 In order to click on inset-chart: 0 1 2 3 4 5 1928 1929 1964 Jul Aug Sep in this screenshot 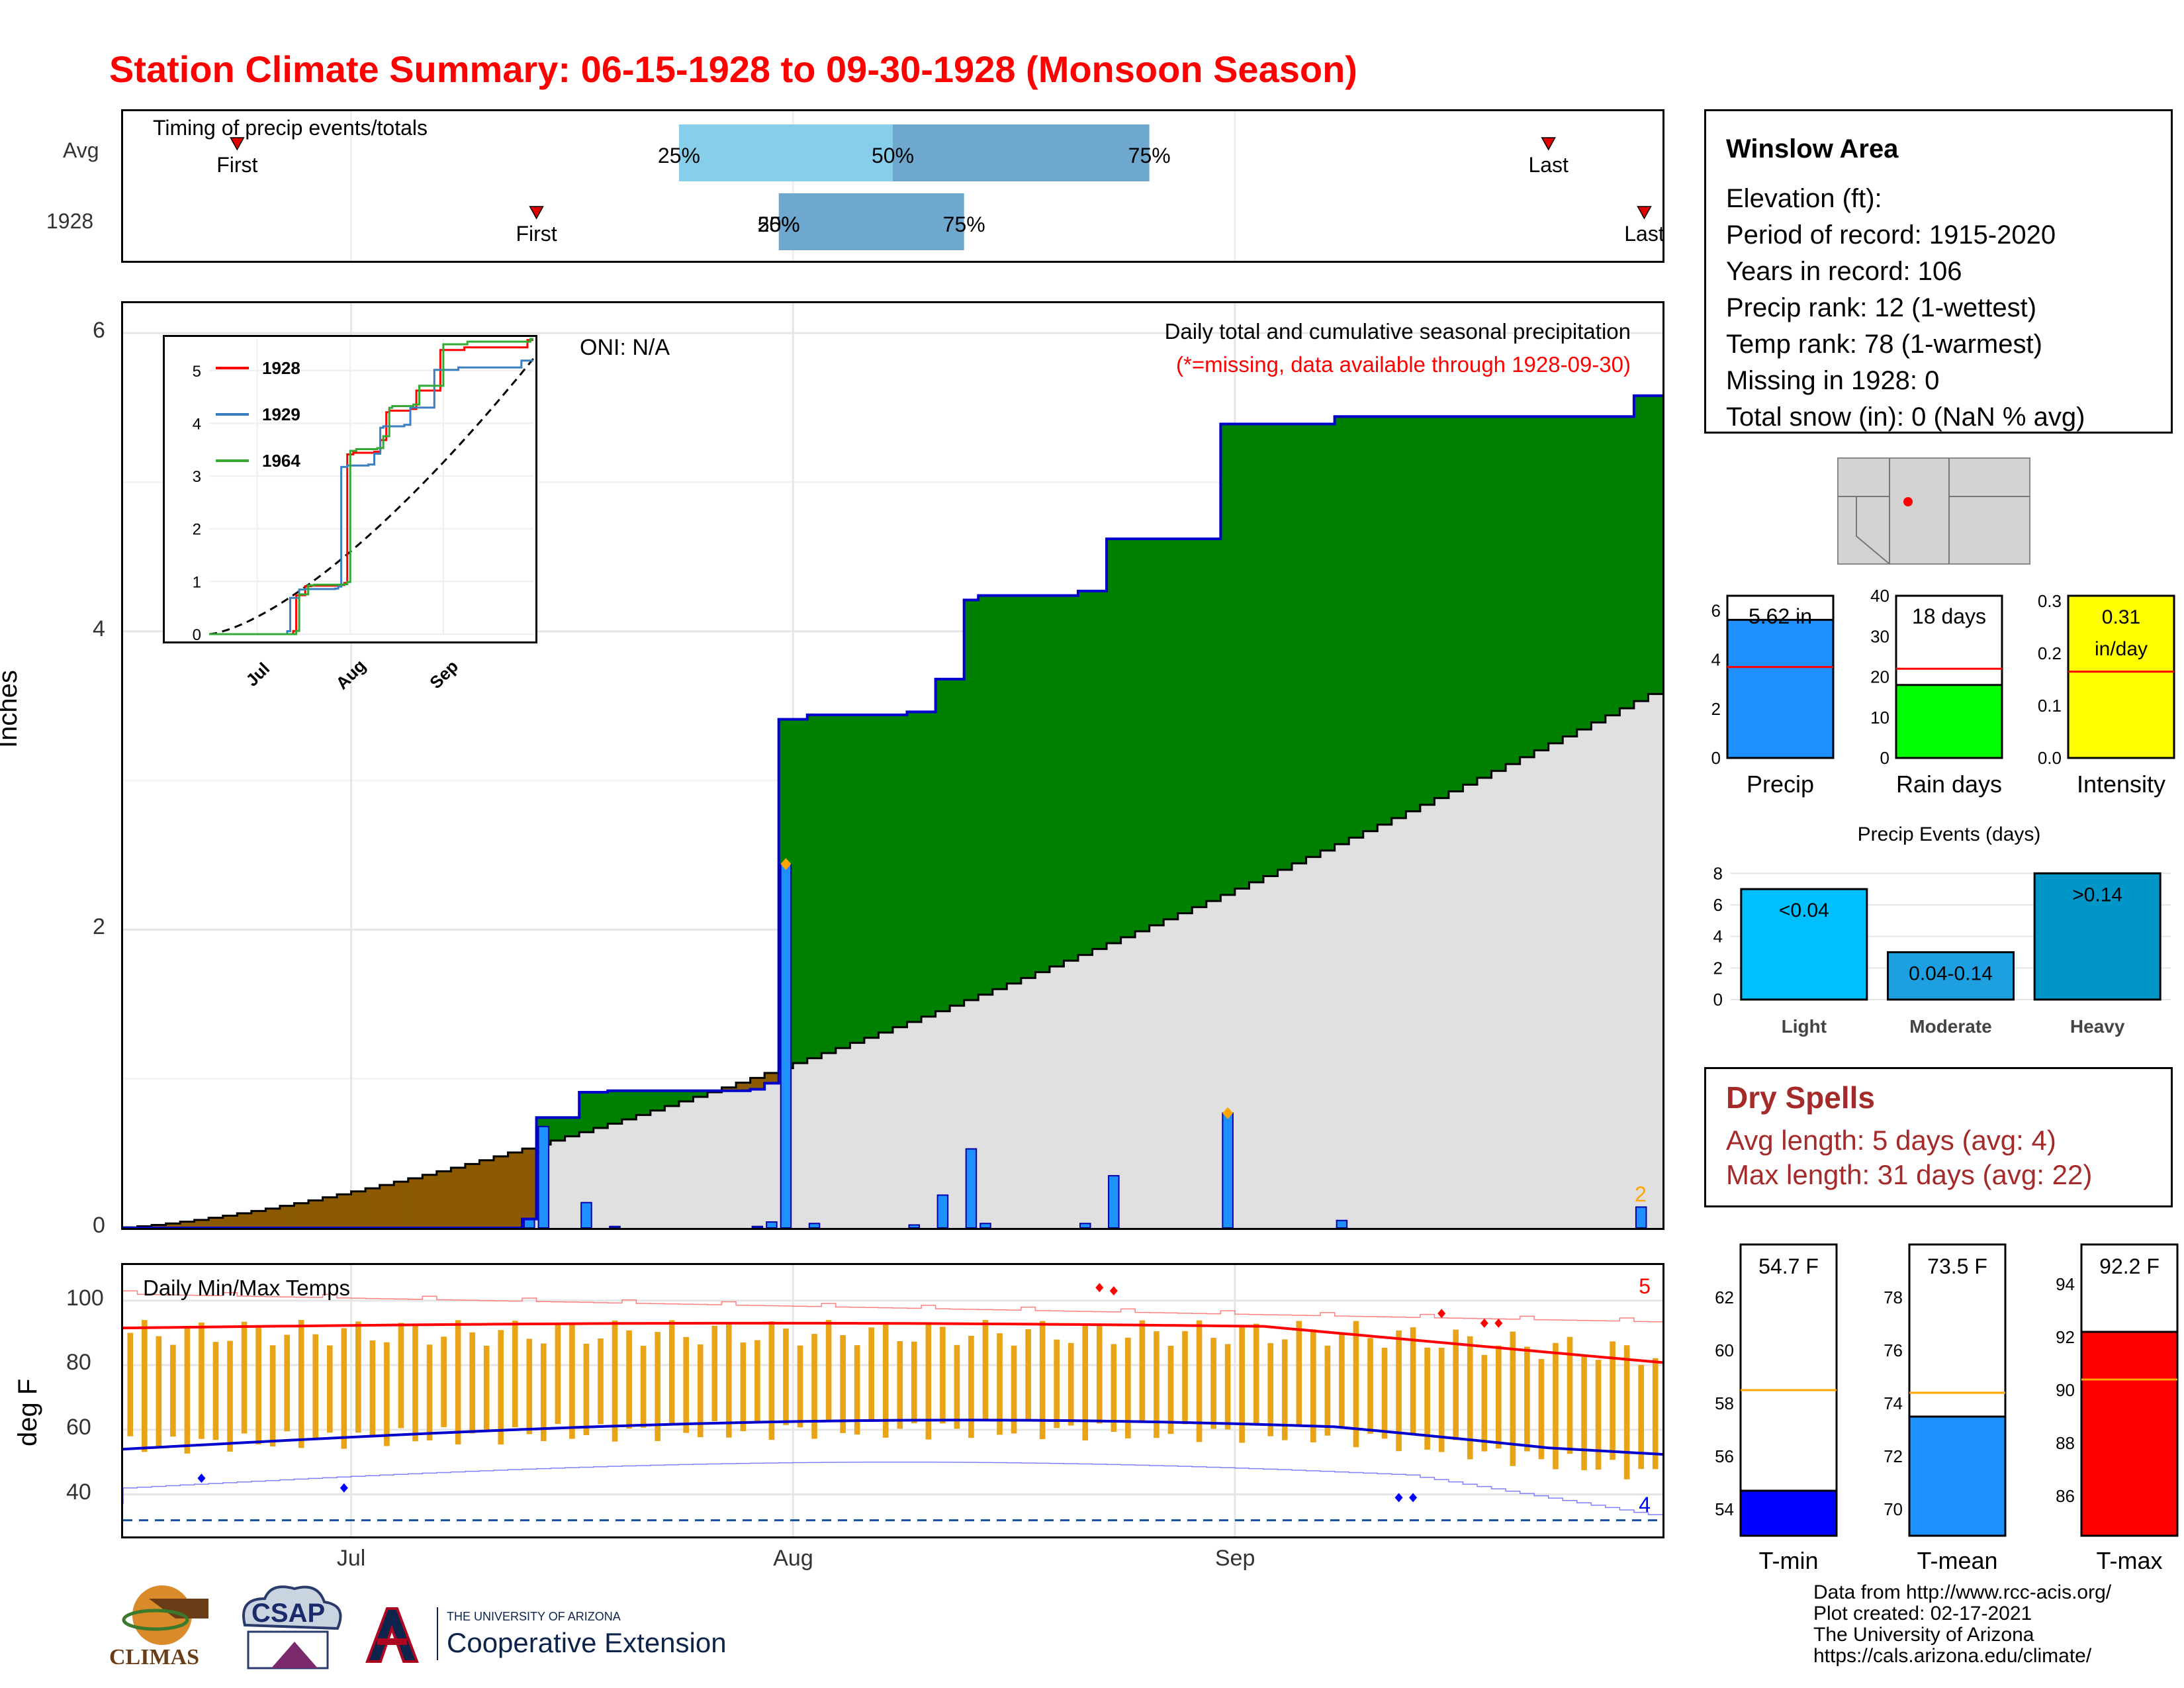, I will do `click(364, 515)`.